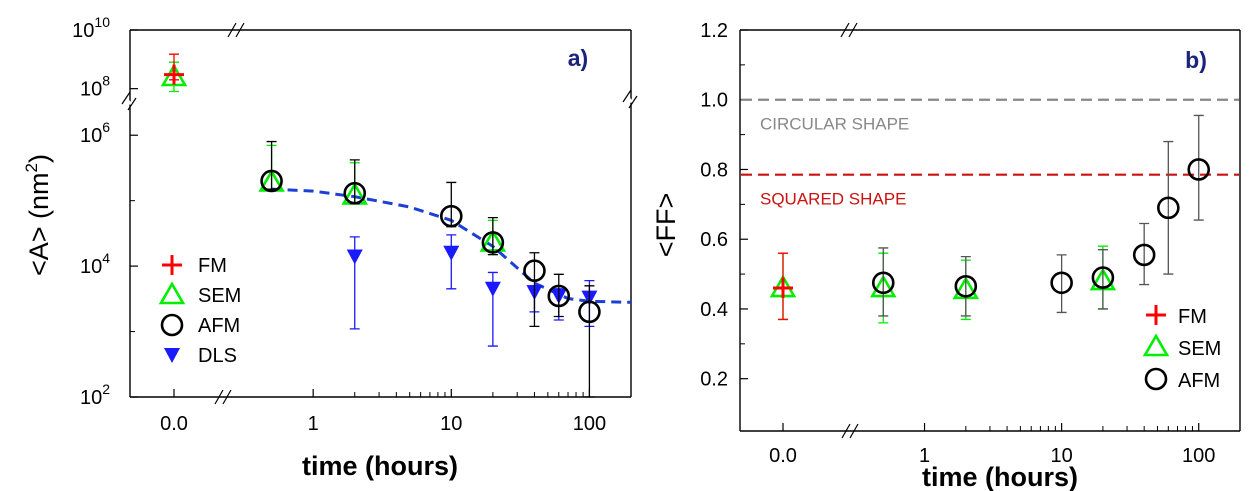 This screenshot has height=491, width=1258. I want to click on y-tick-exp: 4, so click(106, 258).